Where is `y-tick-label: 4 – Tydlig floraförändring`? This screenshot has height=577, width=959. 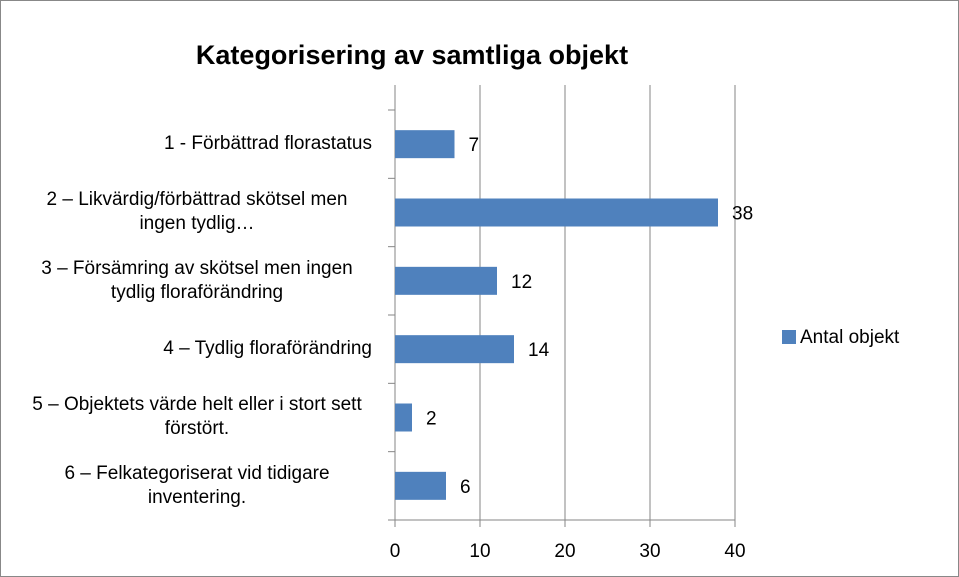 y-tick-label: 4 – Tydlig floraförändring is located at coordinates (267, 349).